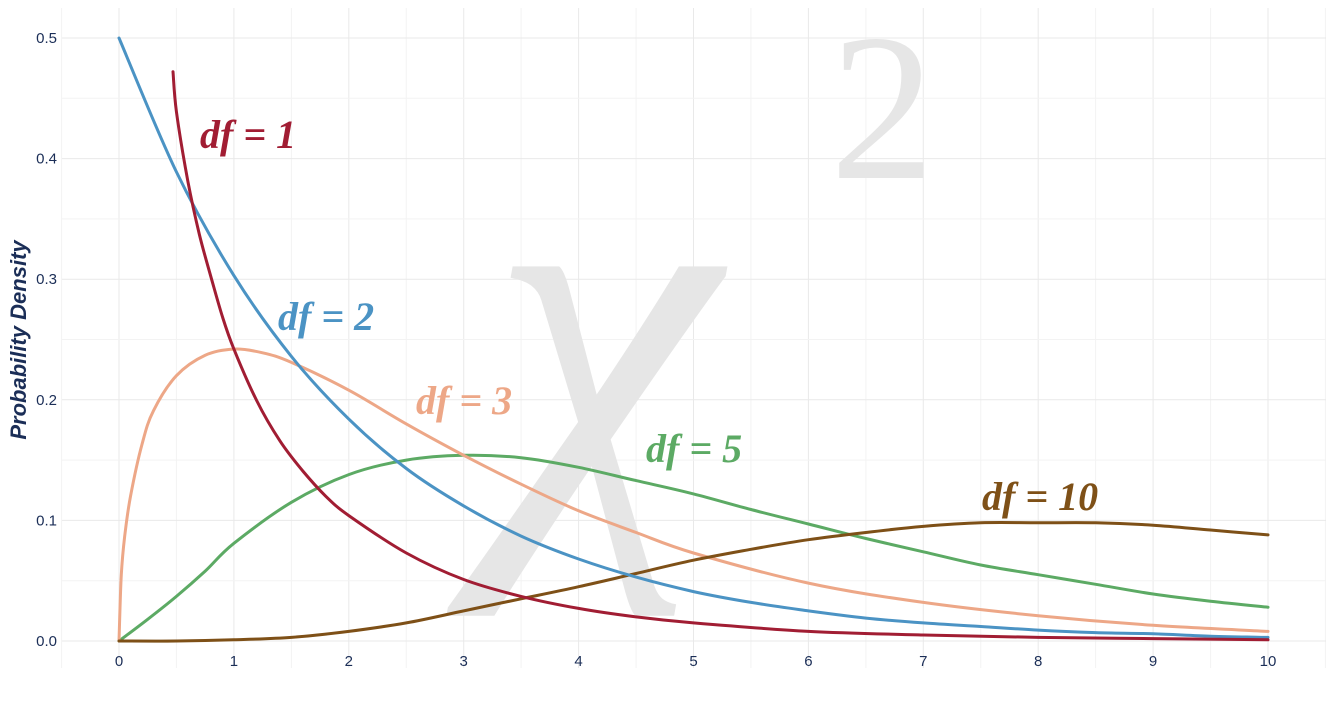  I want to click on y-tick-label: 0.0, so click(46, 641).